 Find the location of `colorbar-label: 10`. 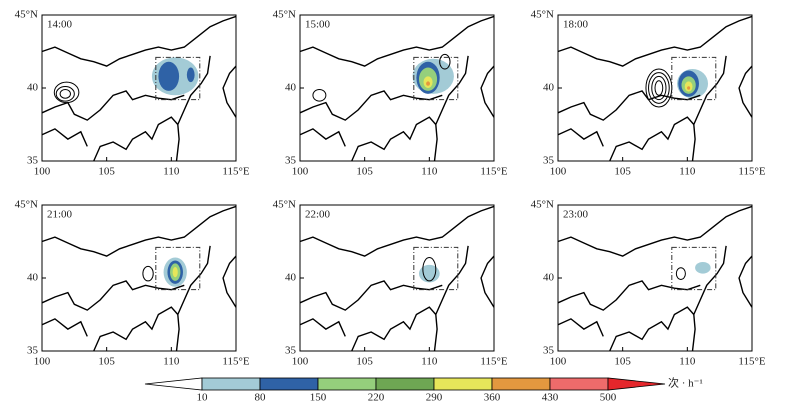

colorbar-label: 10 is located at coordinates (203, 398).